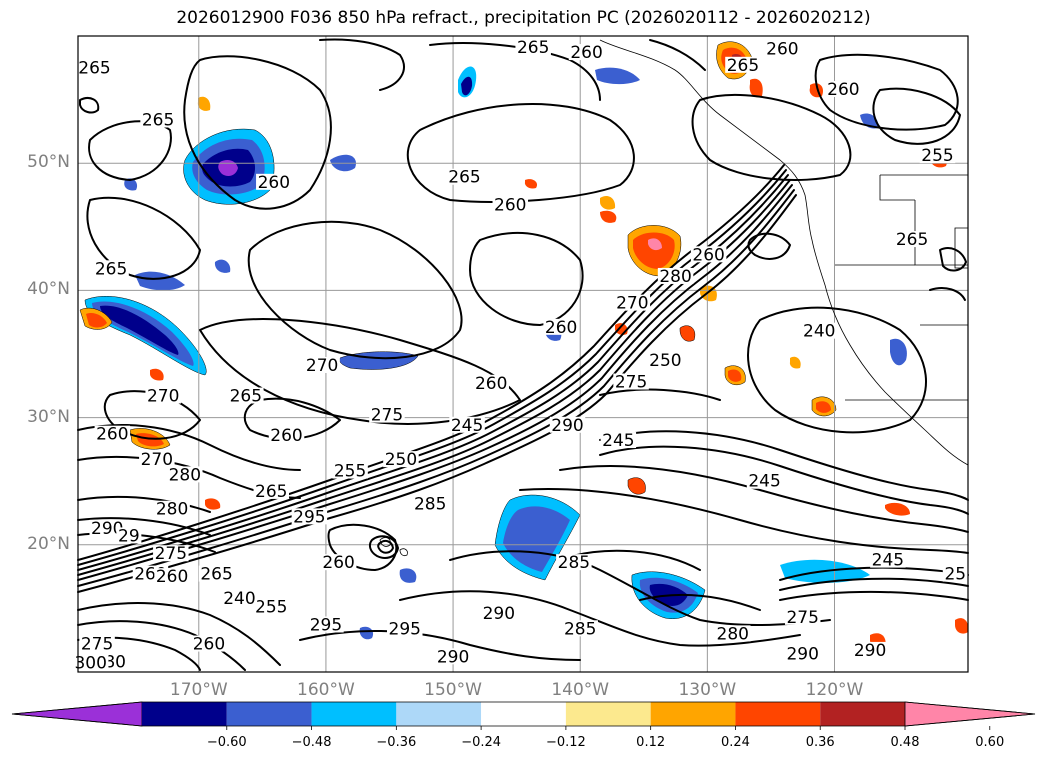 The image size is (1047, 765). What do you see at coordinates (905, 742) in the screenshot?
I see `colorbar-tick-label: 0.48` at bounding box center [905, 742].